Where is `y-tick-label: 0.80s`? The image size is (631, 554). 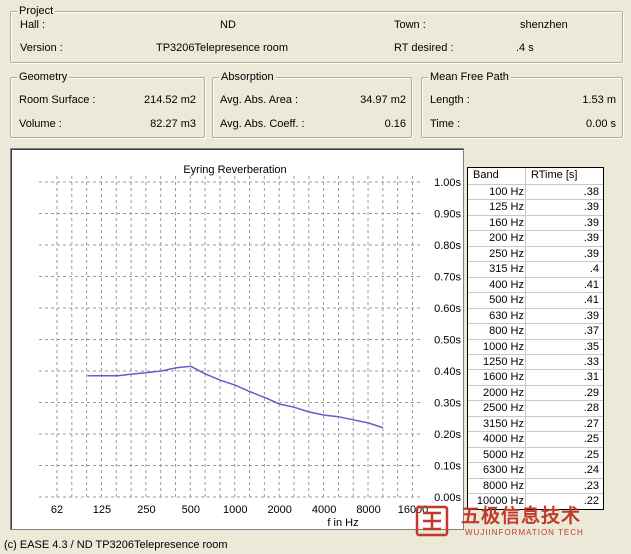 y-tick-label: 0.80s is located at coordinates (447, 246).